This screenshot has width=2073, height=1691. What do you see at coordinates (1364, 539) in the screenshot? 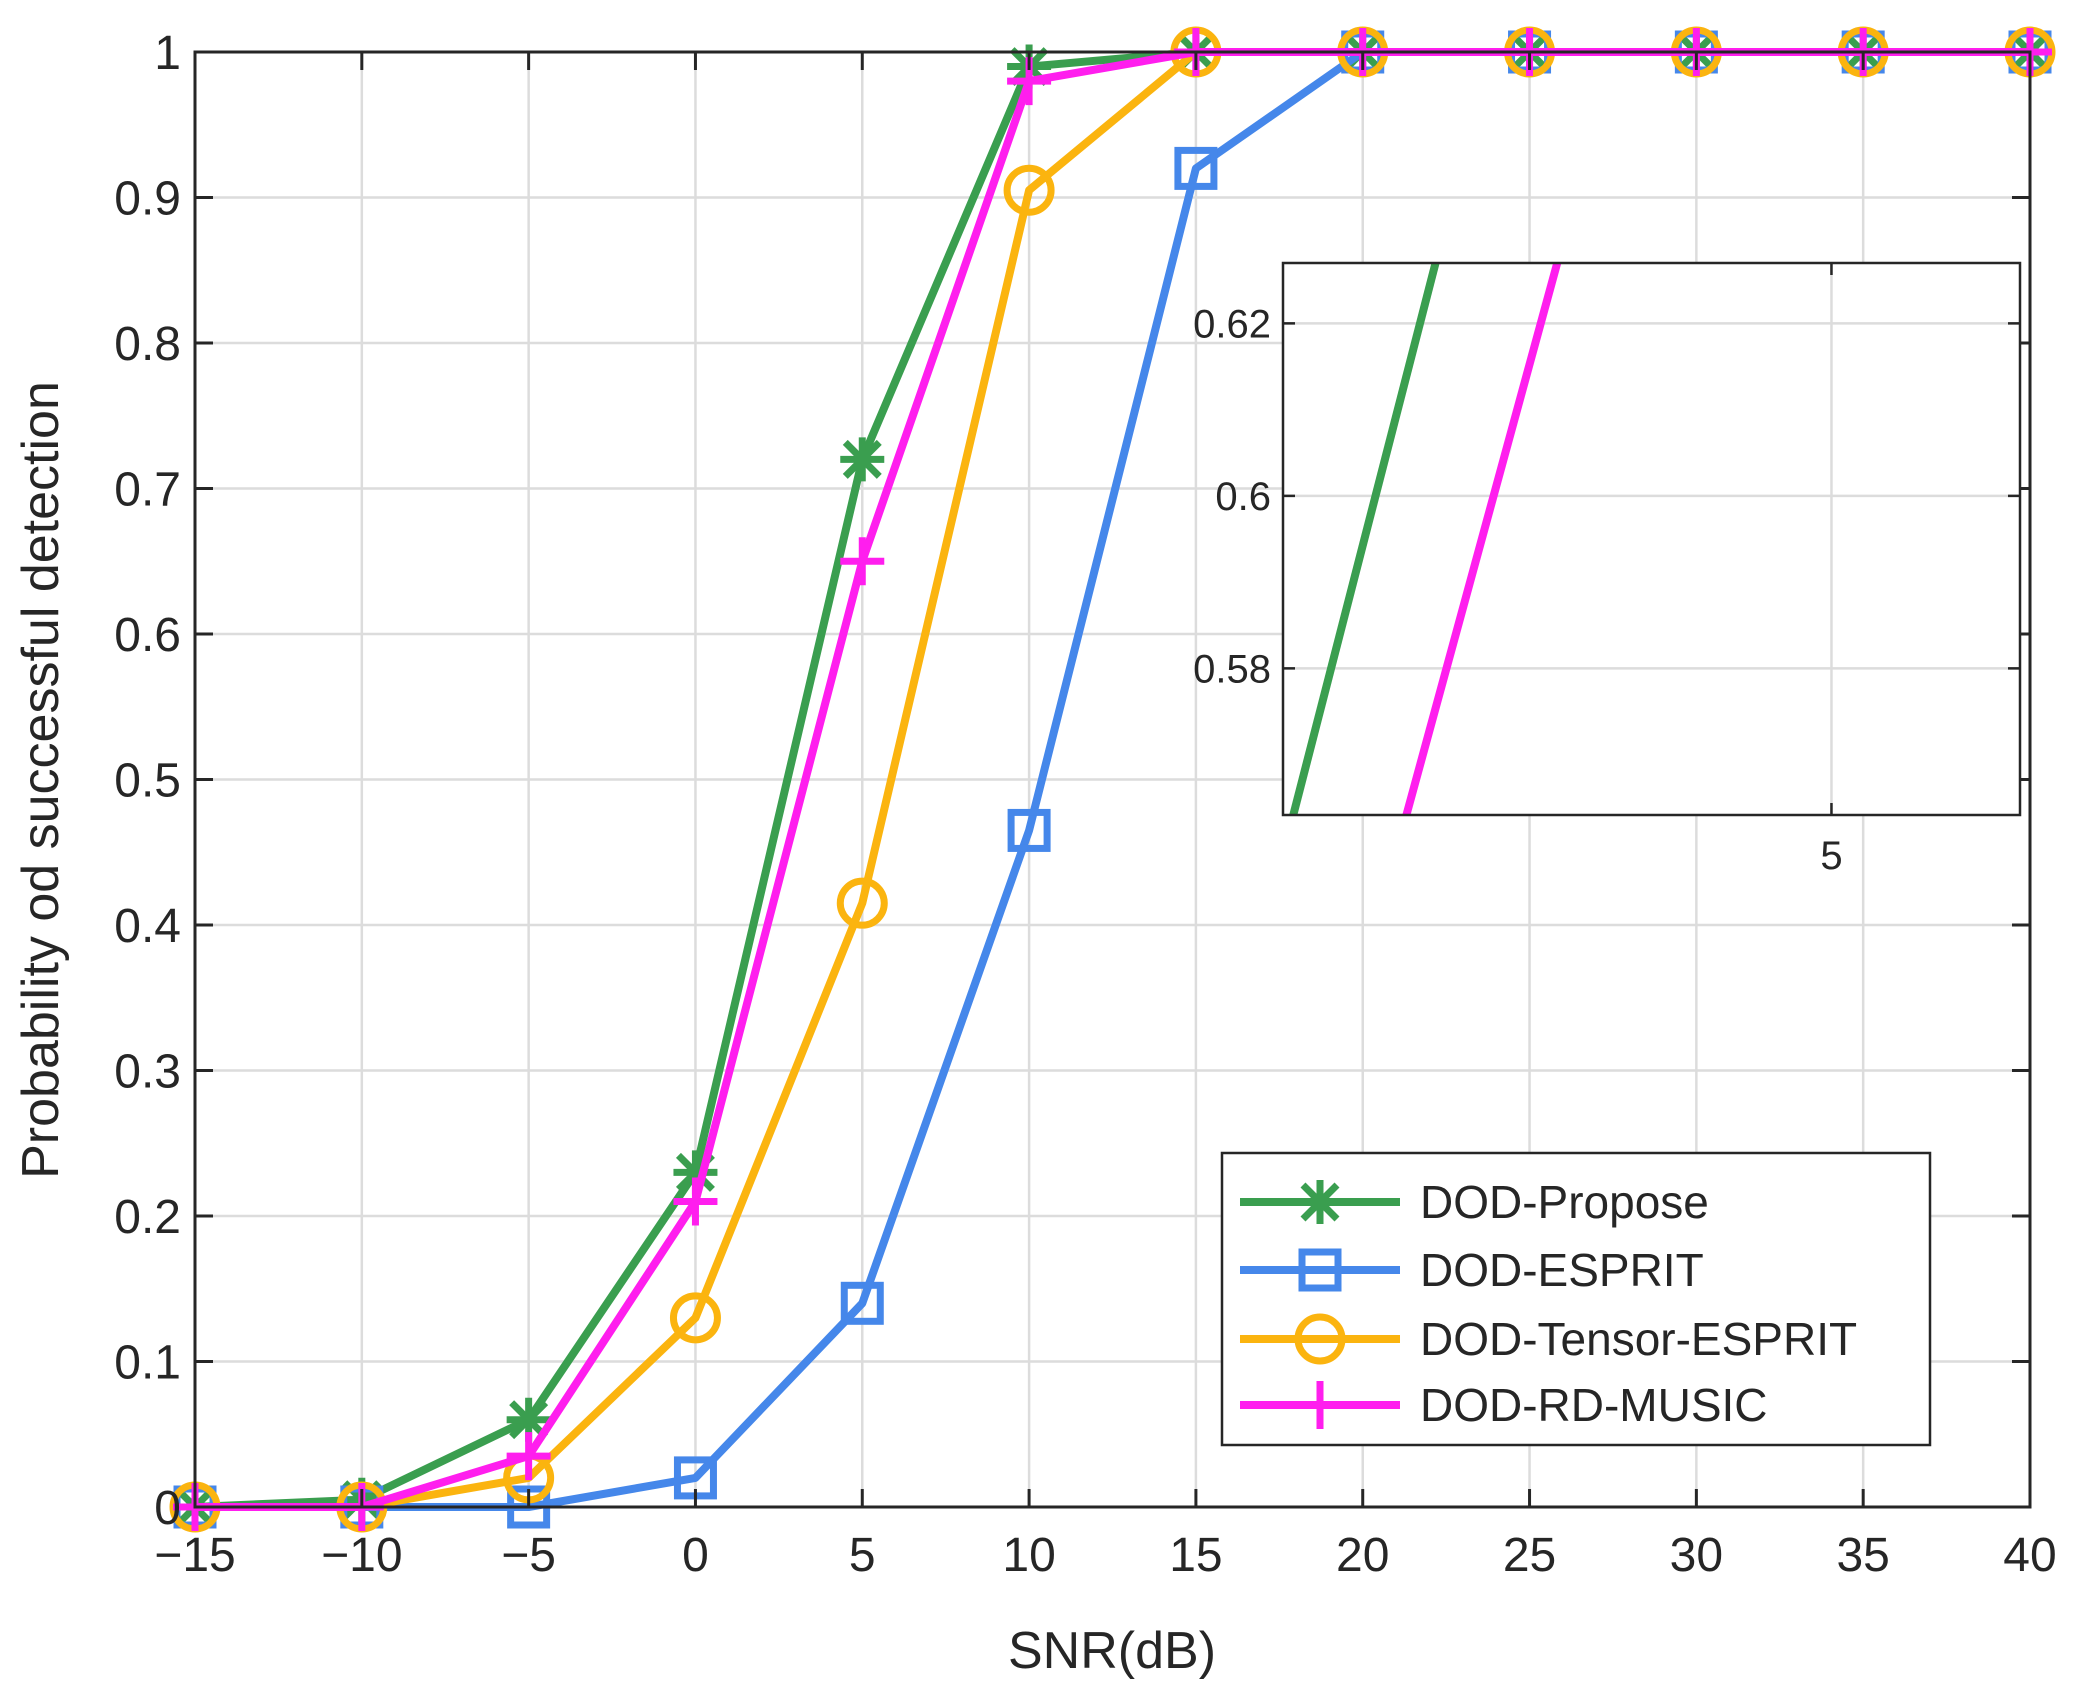
I see `inset-series-dod-propose` at bounding box center [1364, 539].